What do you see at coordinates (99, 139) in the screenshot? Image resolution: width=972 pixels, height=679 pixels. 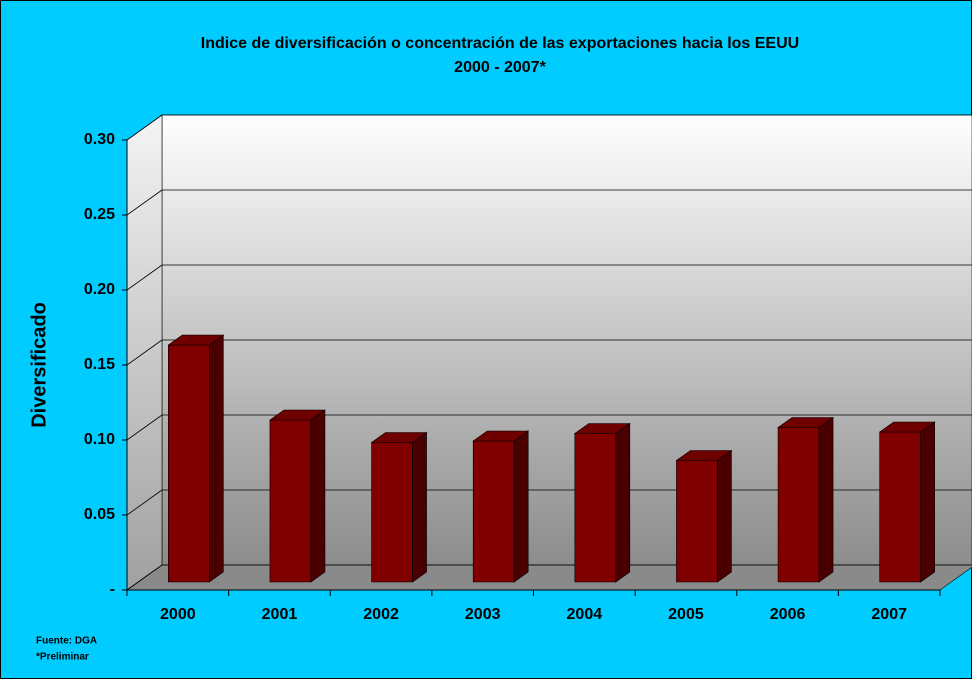 I see `y-tick-label: 0.30` at bounding box center [99, 139].